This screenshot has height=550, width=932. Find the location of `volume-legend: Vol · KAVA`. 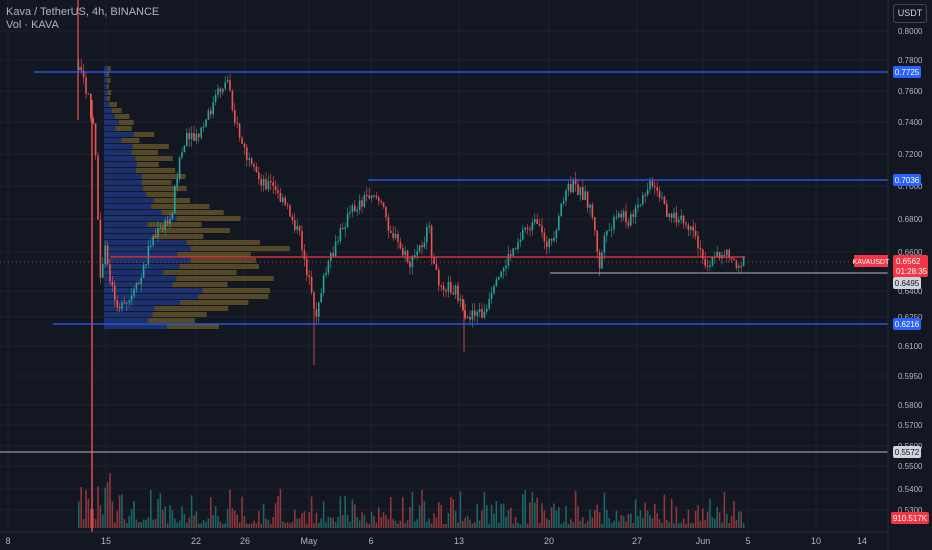

volume-legend: Vol · KAVA is located at coordinates (32, 25).